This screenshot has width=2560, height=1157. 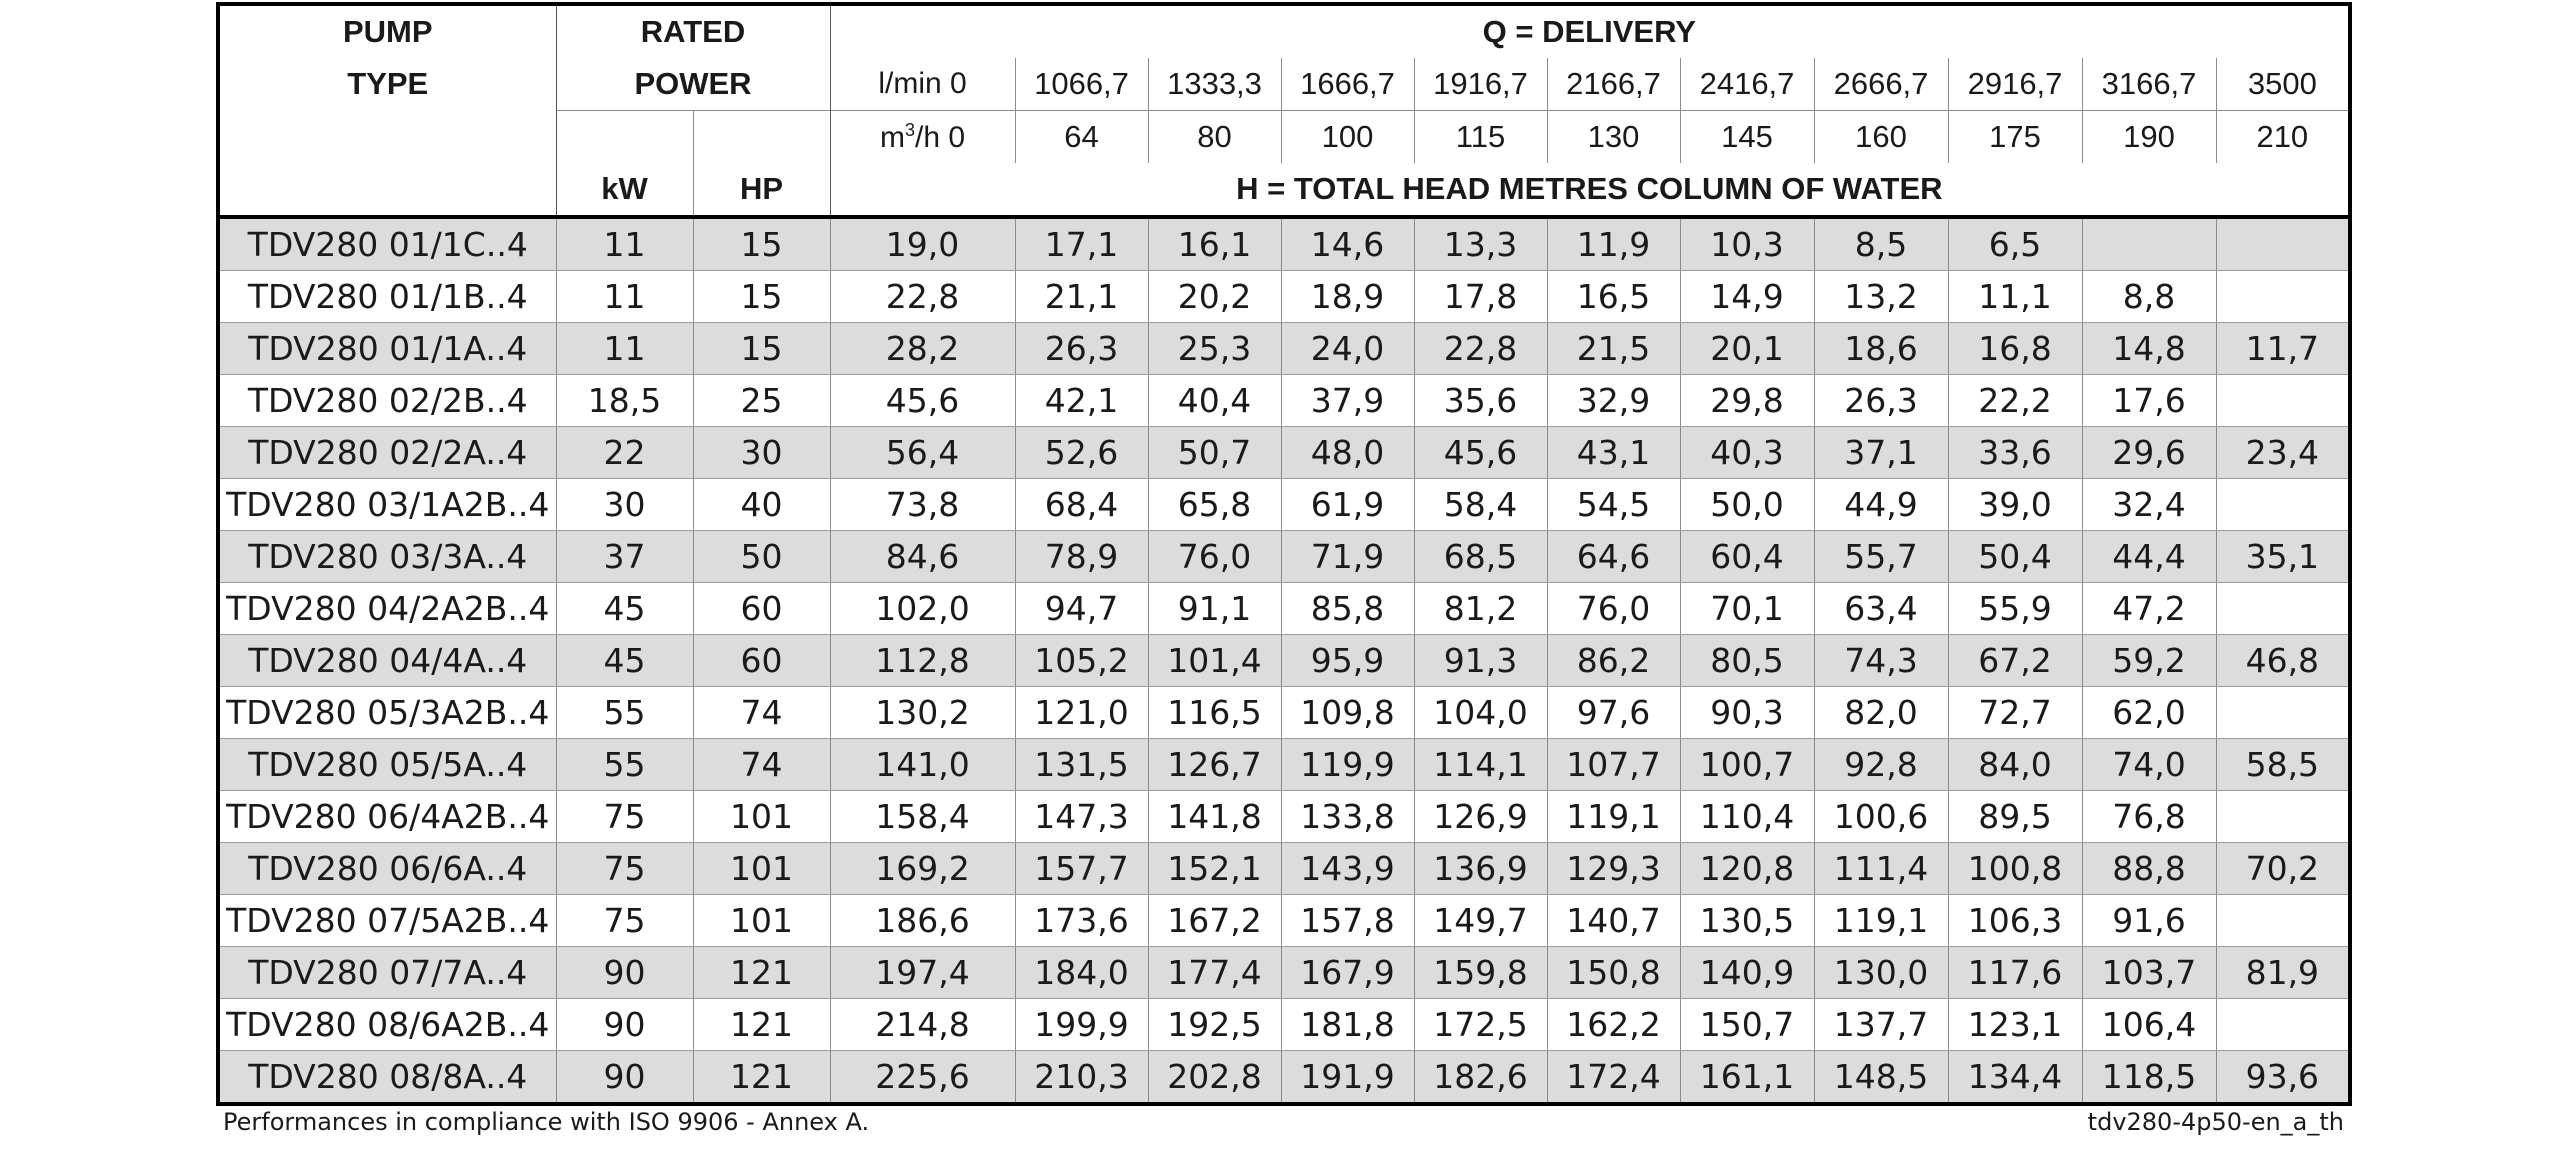 I want to click on head-value-cell: 14,8, so click(x=2149, y=348).